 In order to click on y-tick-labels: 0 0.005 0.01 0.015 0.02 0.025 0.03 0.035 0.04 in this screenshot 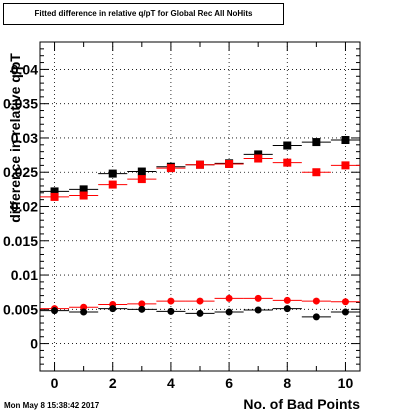, I will do `click(20, 206)`.